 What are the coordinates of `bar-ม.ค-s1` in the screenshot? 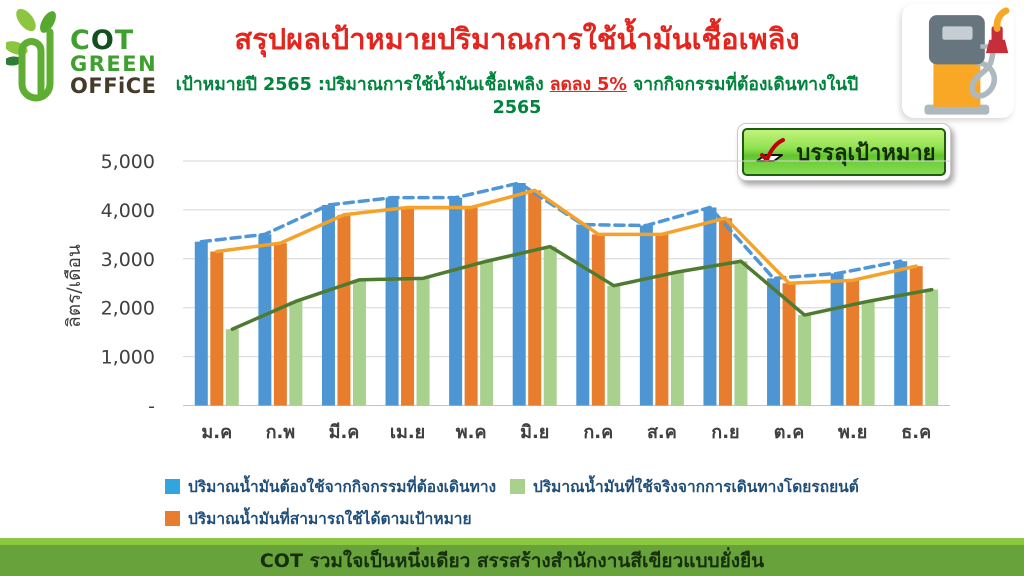 It's located at (217, 328).